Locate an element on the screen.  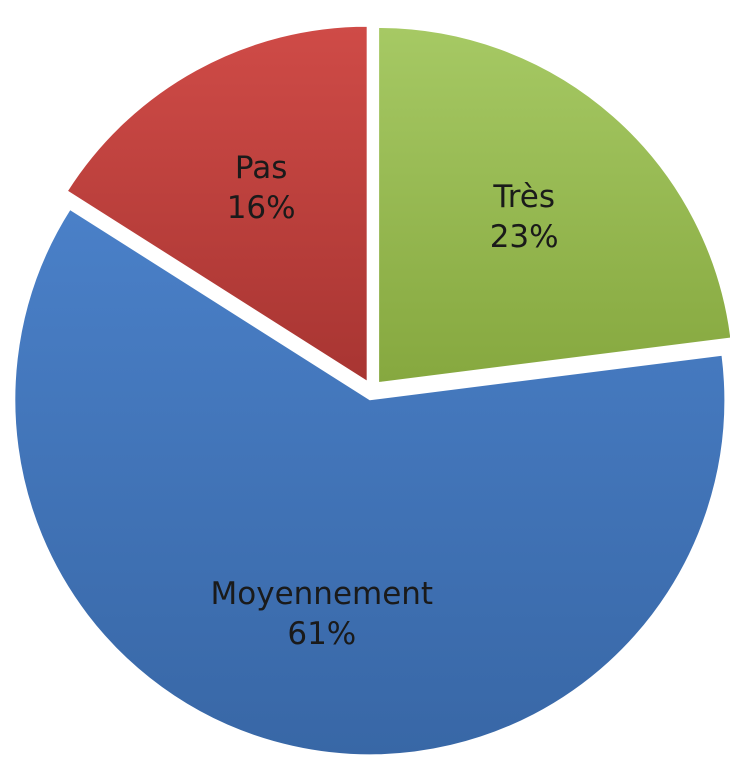
slice-category-label: Moyennement is located at coordinates (322, 594).